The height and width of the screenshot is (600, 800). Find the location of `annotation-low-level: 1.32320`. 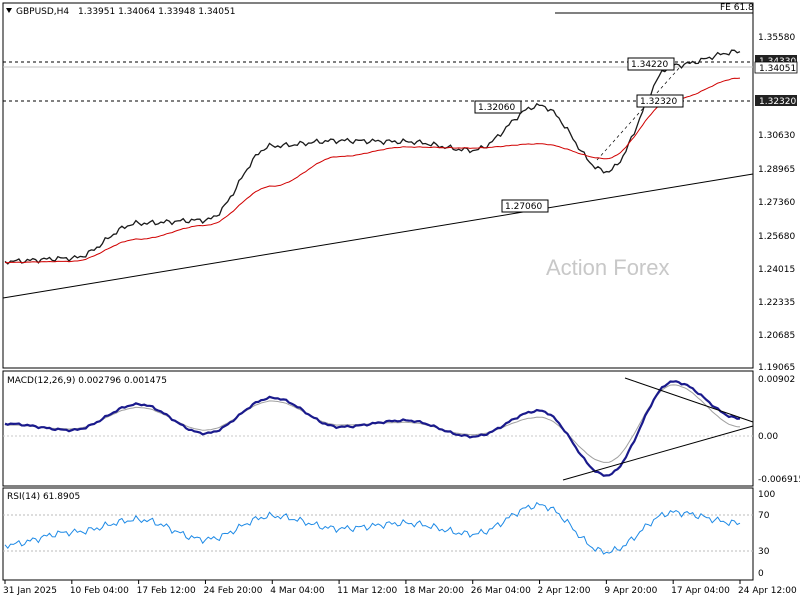

annotation-low-level: 1.32320 is located at coordinates (660, 101).